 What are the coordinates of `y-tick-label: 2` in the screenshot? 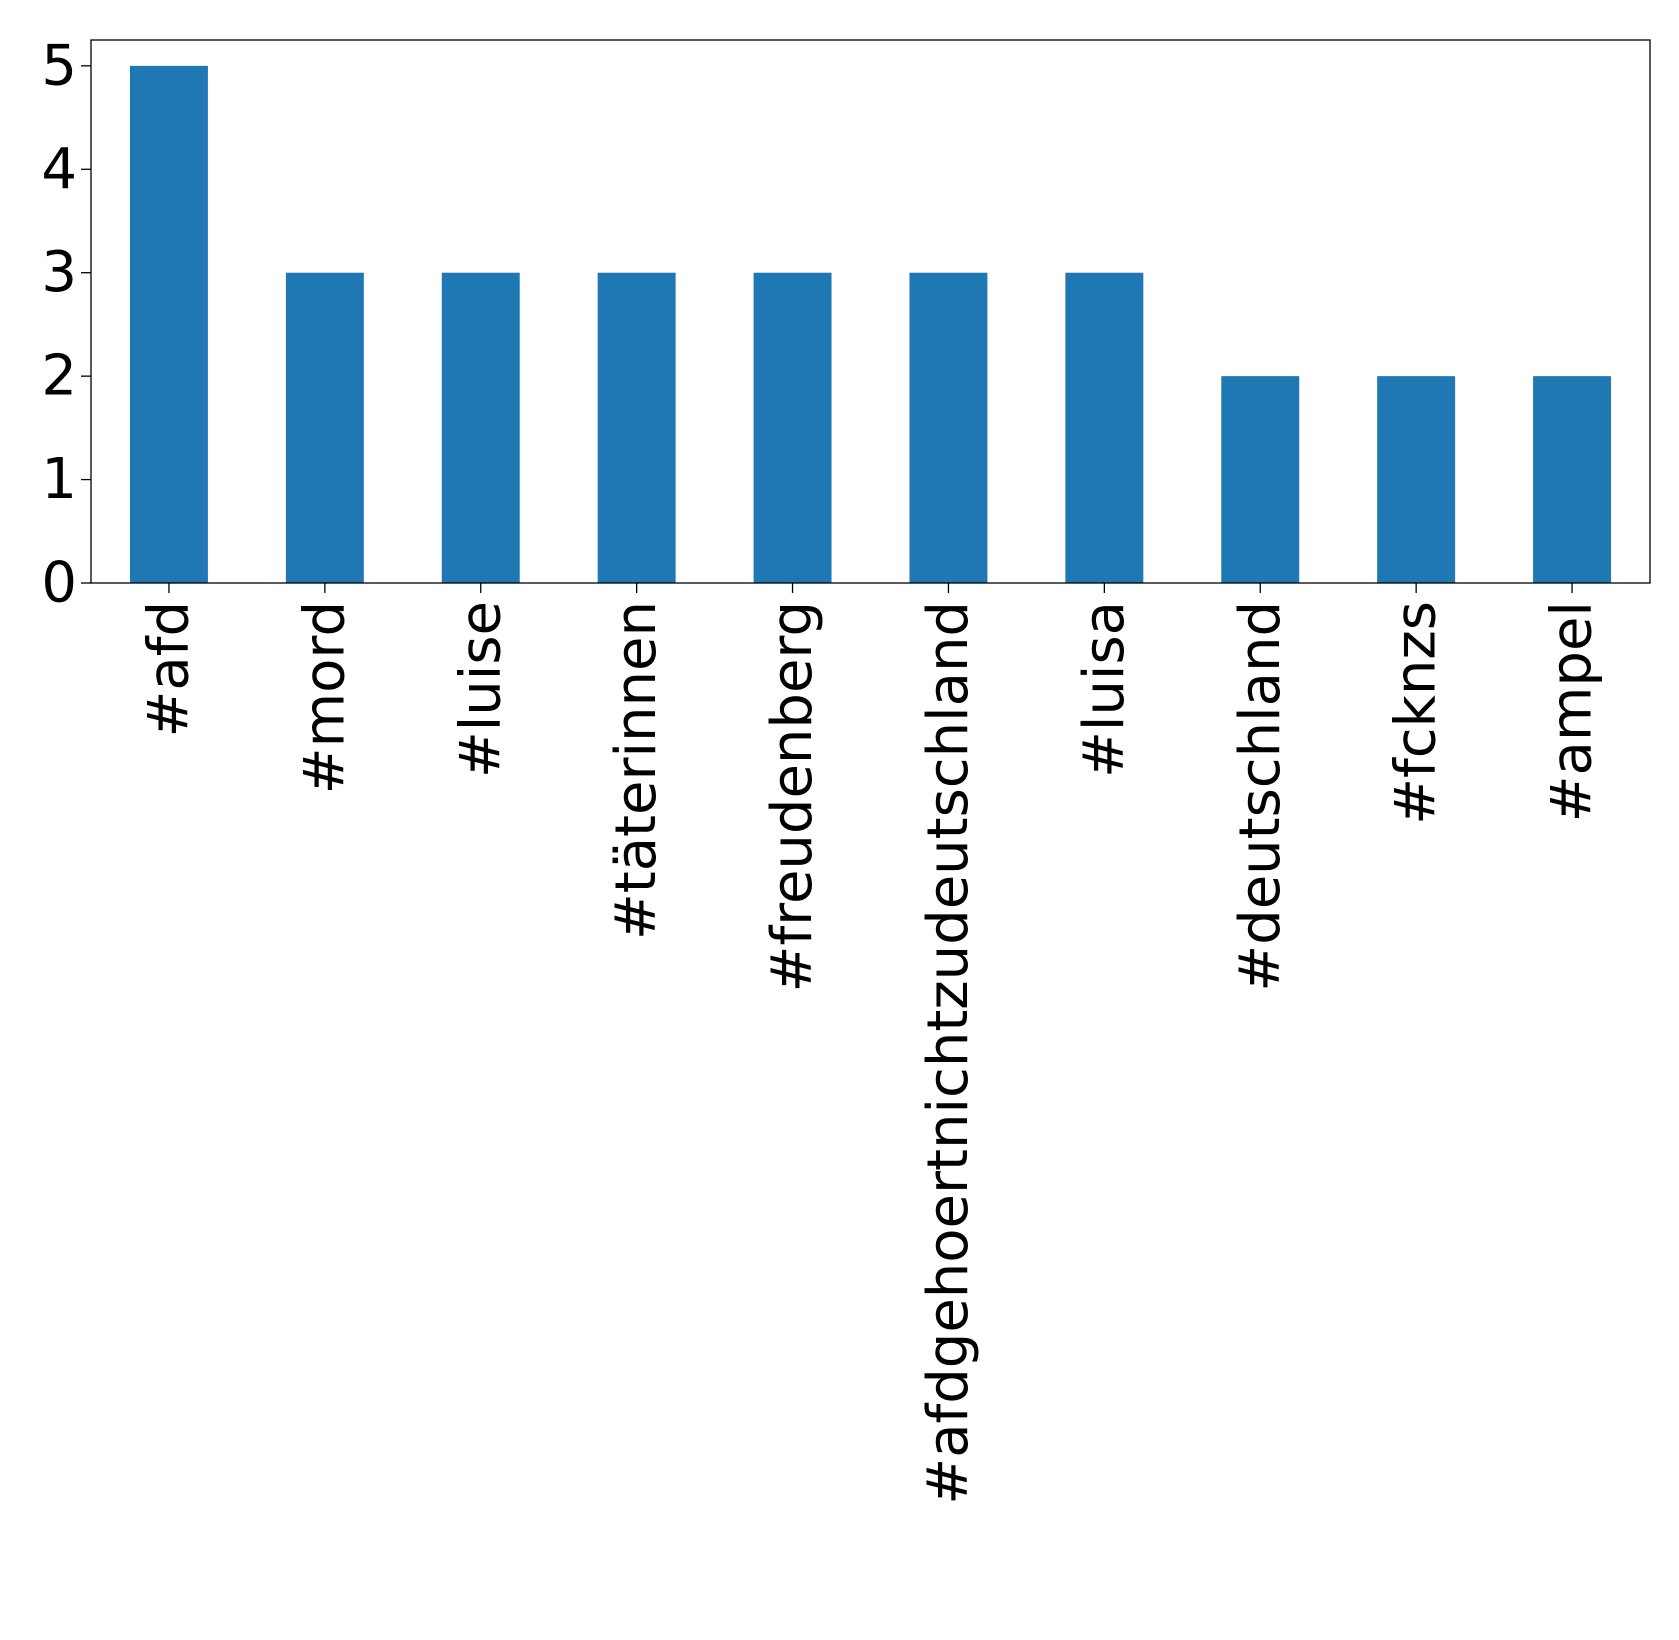 It's located at (59, 376).